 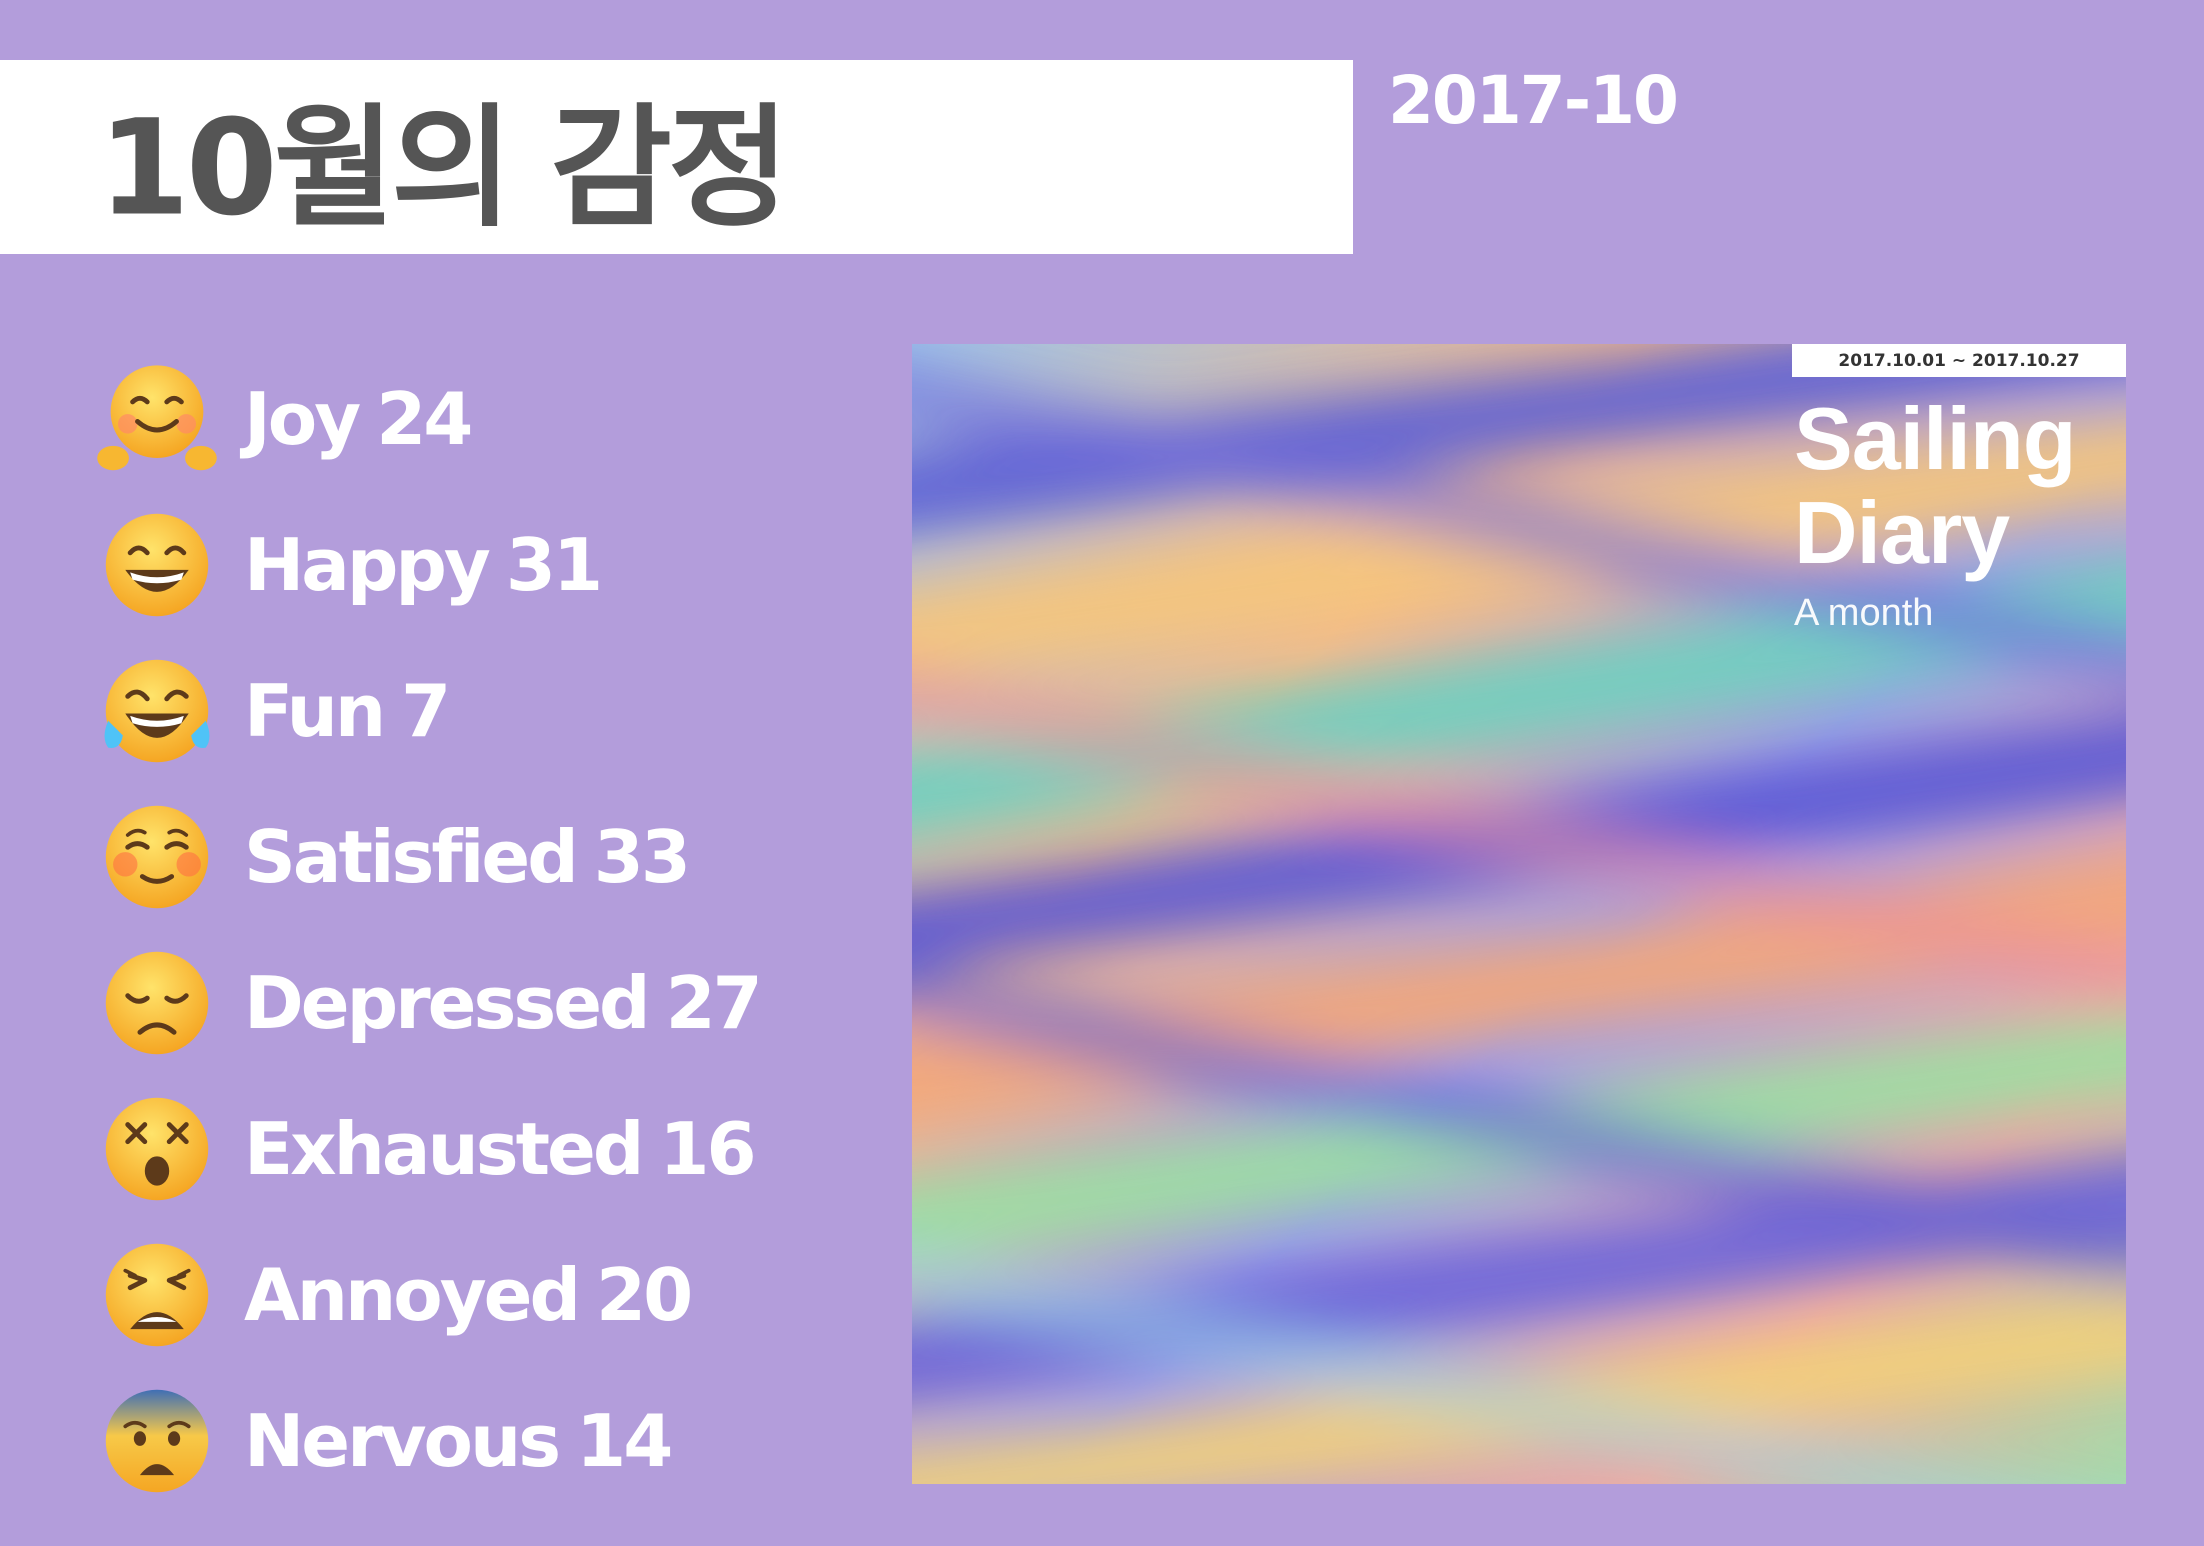 What do you see at coordinates (1864, 613) in the screenshot?
I see `cover-subtitle: A month` at bounding box center [1864, 613].